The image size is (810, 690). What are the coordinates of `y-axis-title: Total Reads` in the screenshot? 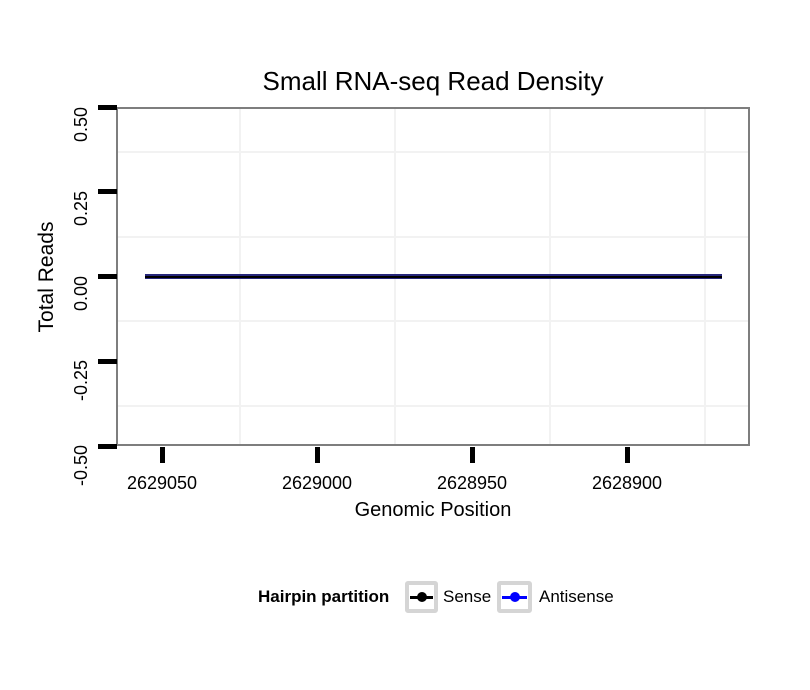 It's located at (46, 277).